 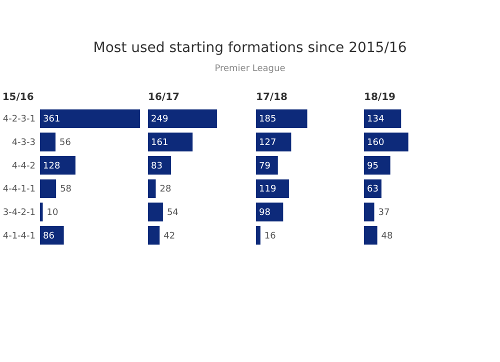 What do you see at coordinates (49, 236) in the screenshot?
I see `data-label: 86` at bounding box center [49, 236].